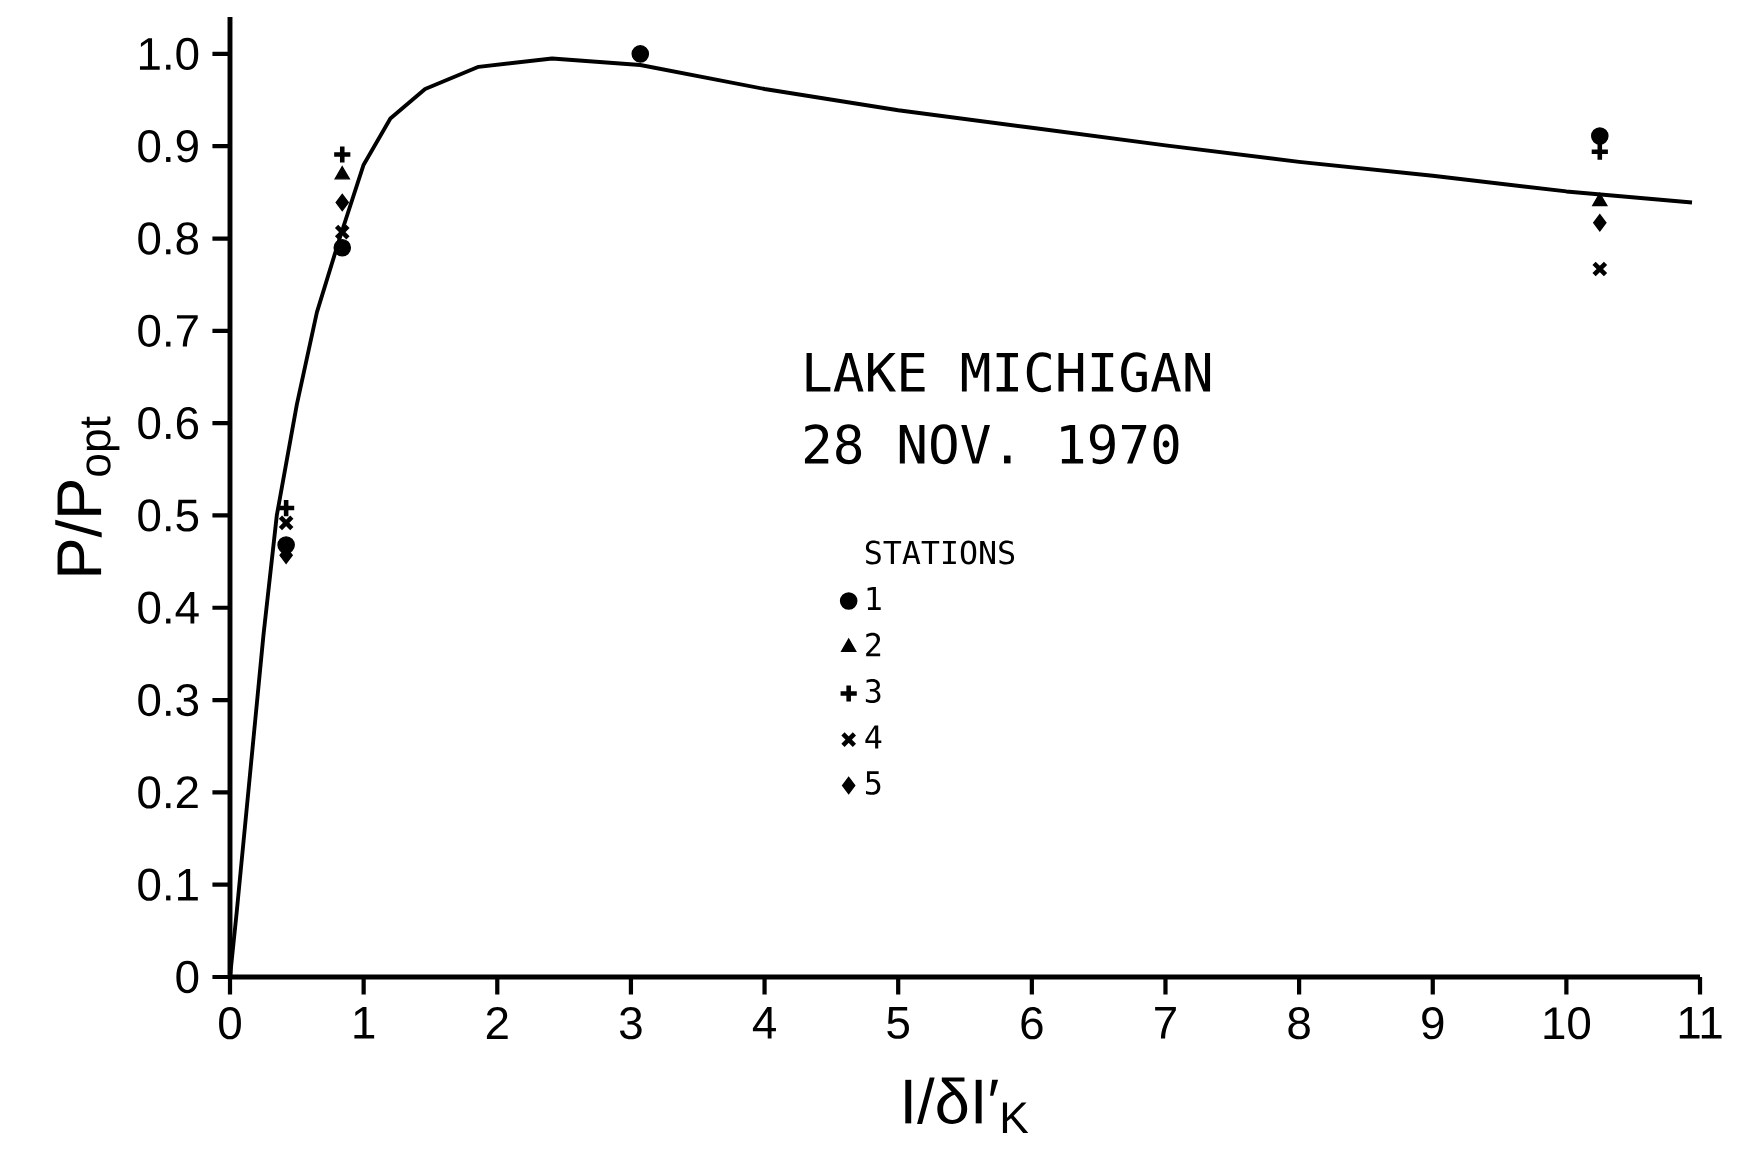  What do you see at coordinates (168, 700) in the screenshot?
I see `y-tick-label: 0.3` at bounding box center [168, 700].